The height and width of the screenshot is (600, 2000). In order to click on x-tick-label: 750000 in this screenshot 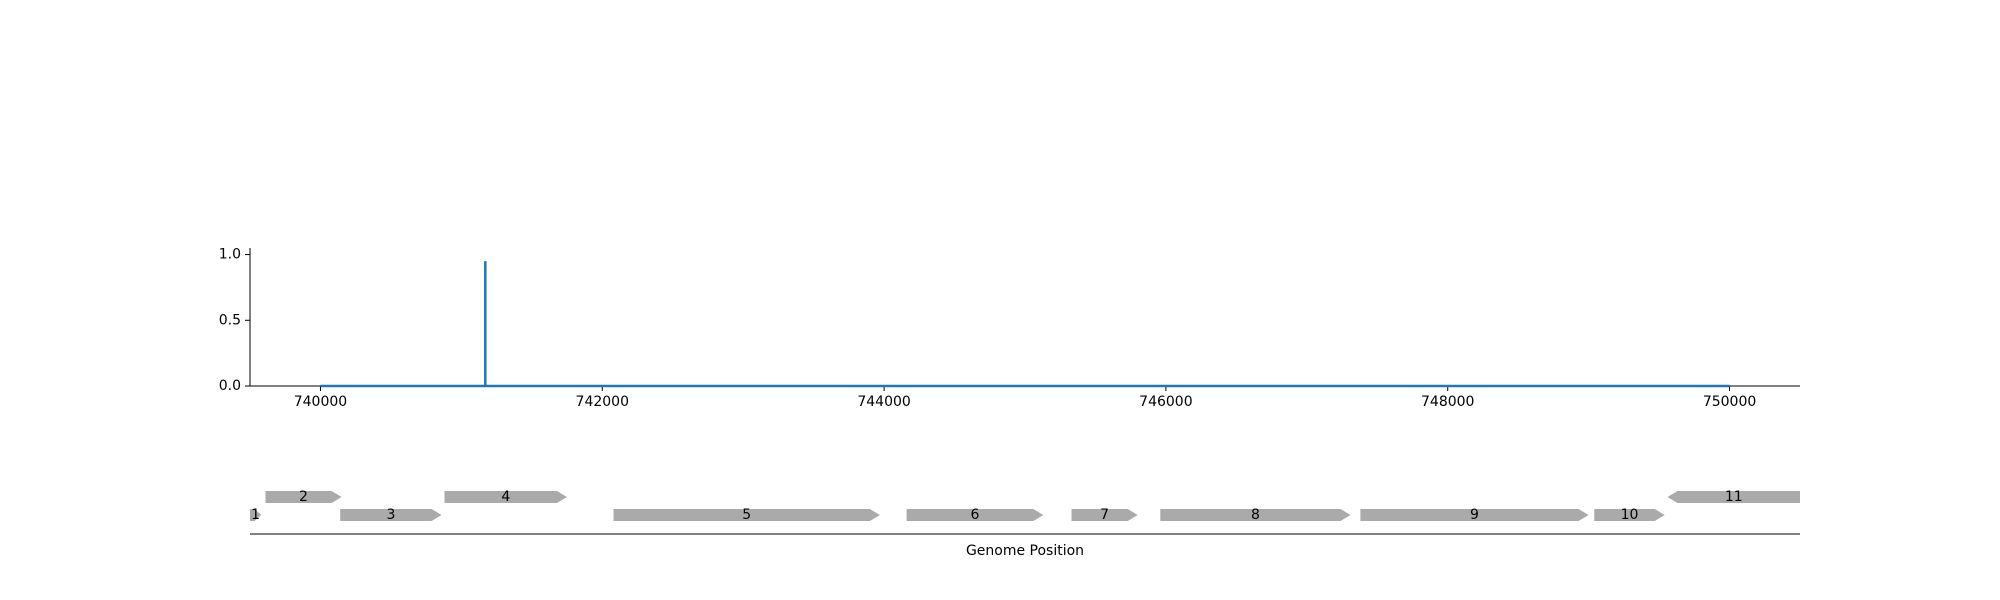, I will do `click(1729, 402)`.